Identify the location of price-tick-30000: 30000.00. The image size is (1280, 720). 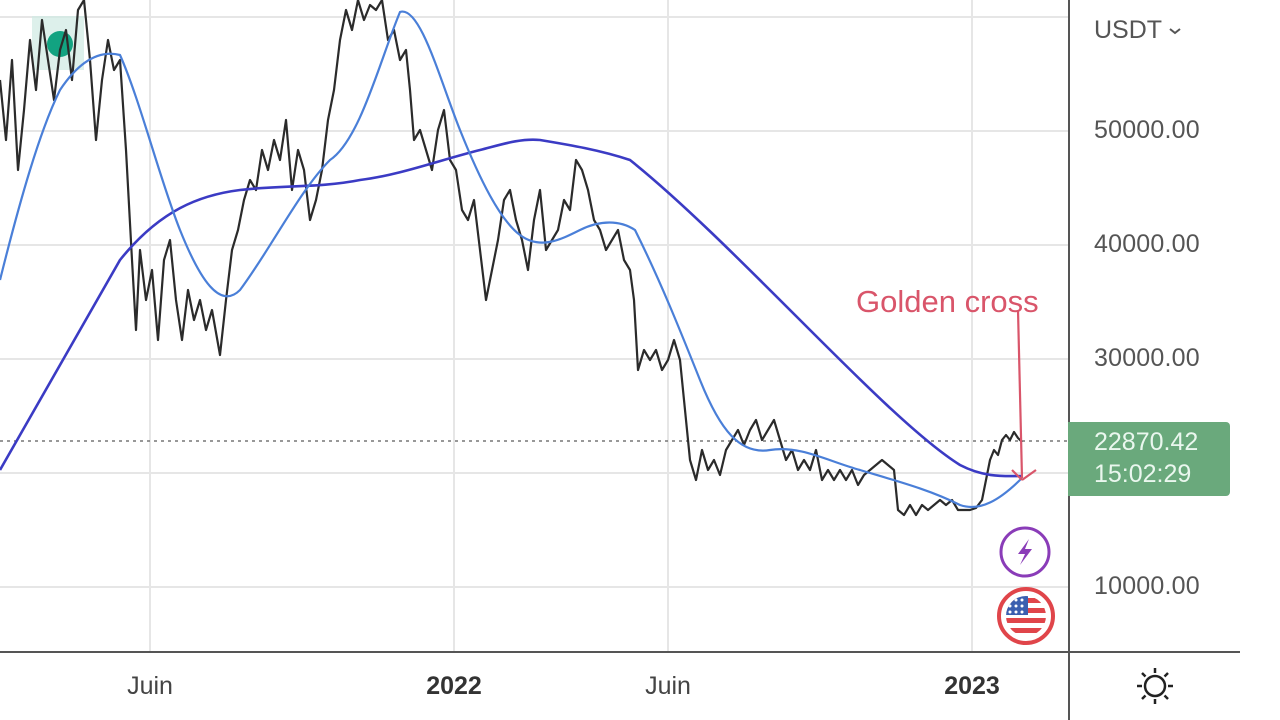
(1147, 358).